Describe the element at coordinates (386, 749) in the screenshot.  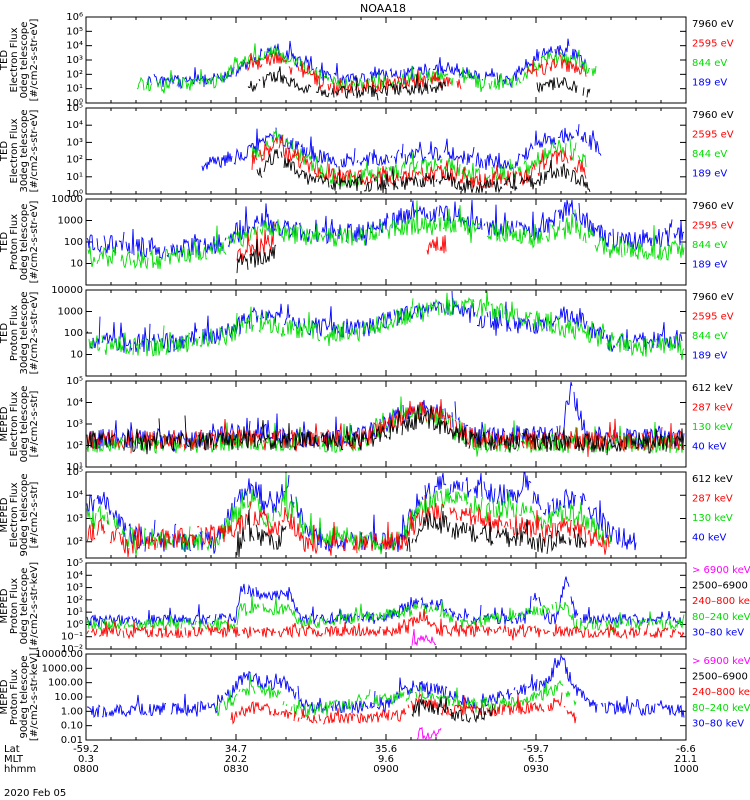
I see `x-tick-label: 35.6` at that location.